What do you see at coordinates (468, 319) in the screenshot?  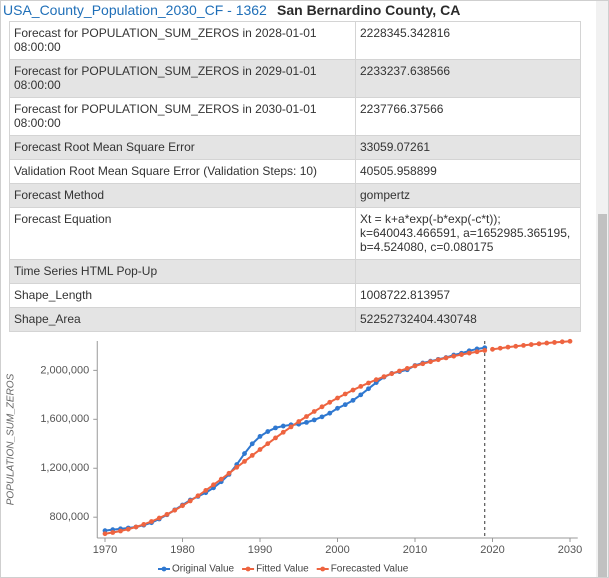 I see `field-value: 52252732404.430748` at bounding box center [468, 319].